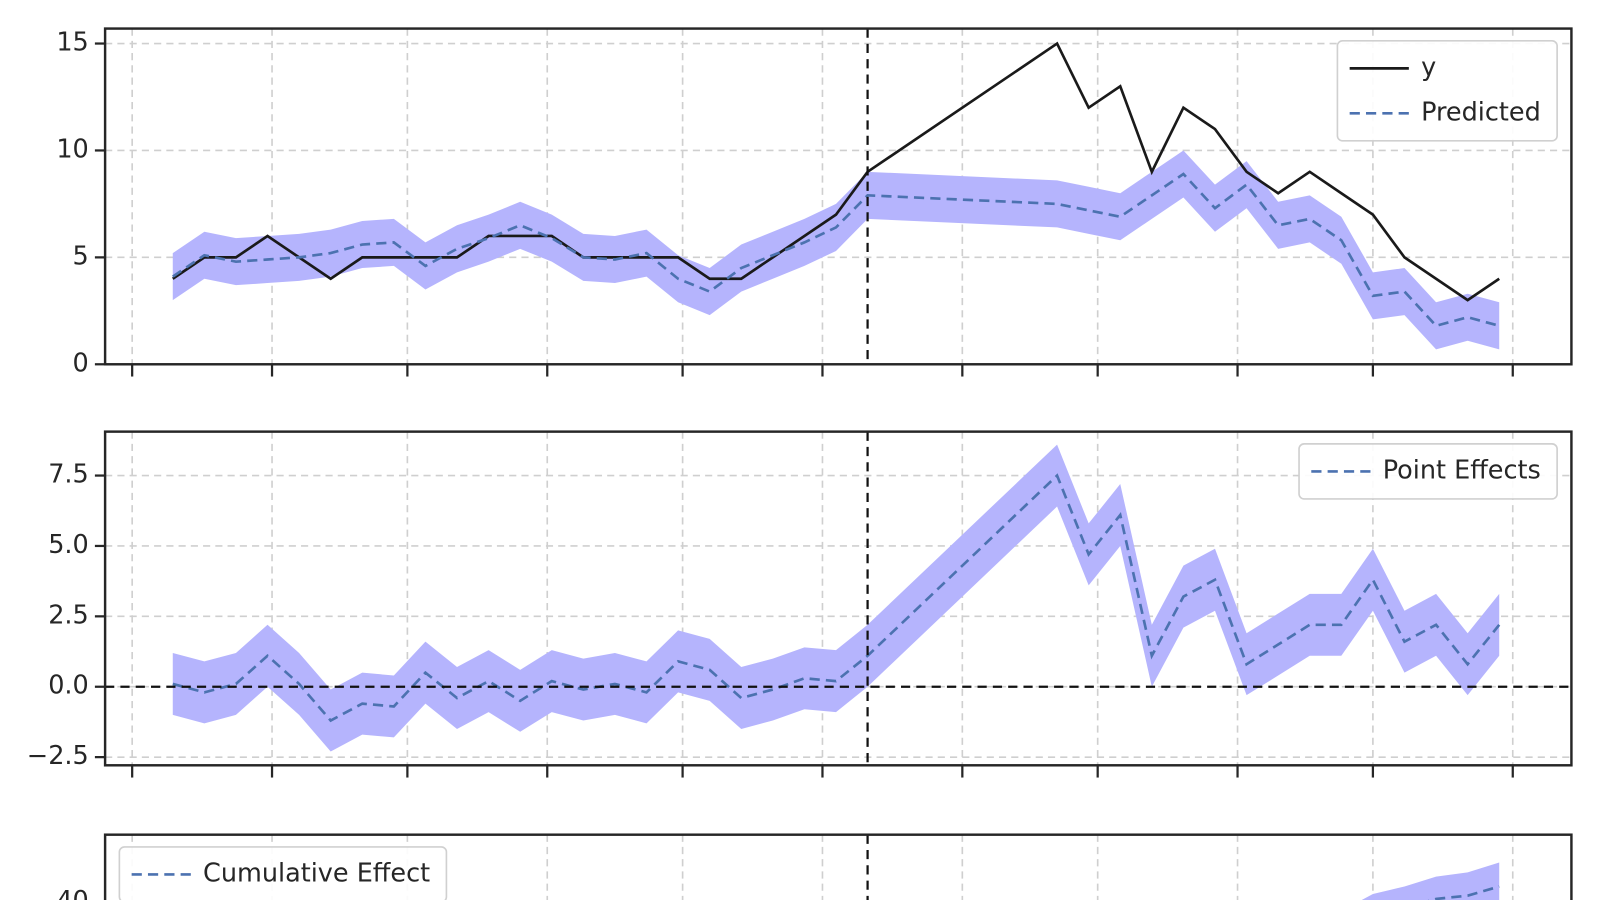 Image resolution: width=1600 pixels, height=900 pixels. I want to click on y-tick-label: 40, so click(72, 893).